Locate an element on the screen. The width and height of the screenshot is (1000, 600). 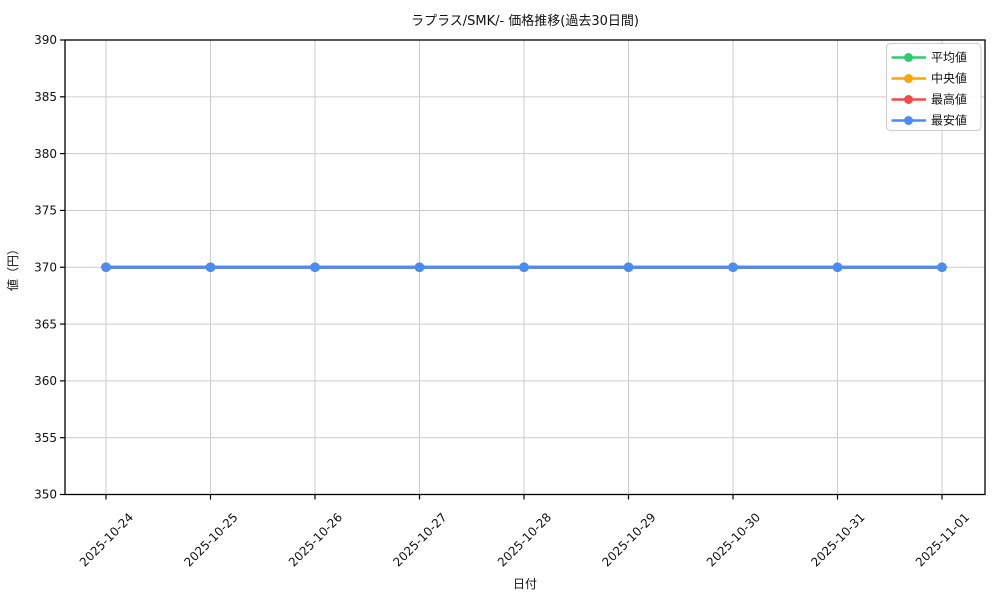
y-tick-label: 380 is located at coordinates (45, 154).